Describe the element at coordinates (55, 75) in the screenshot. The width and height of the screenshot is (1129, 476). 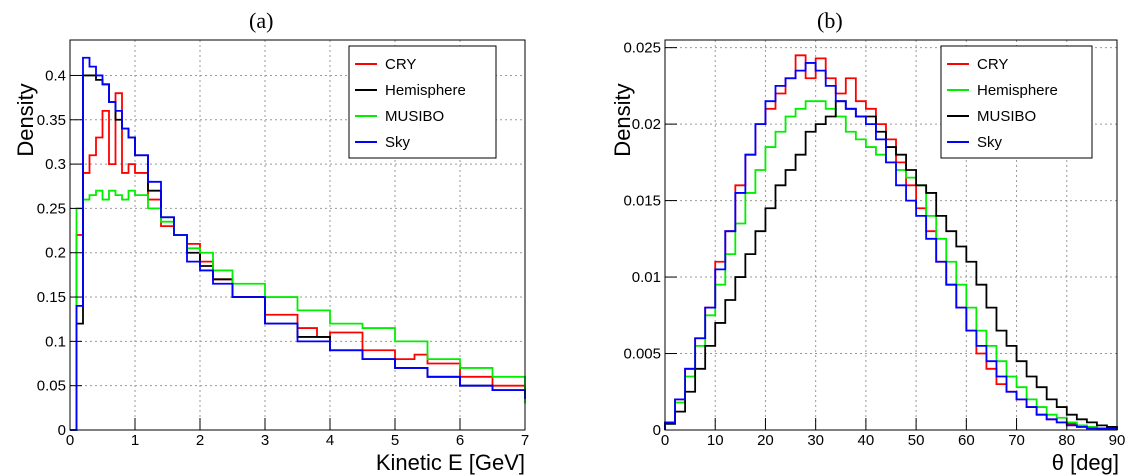
I see `panel-0-y-tick-label: 0.4` at that location.